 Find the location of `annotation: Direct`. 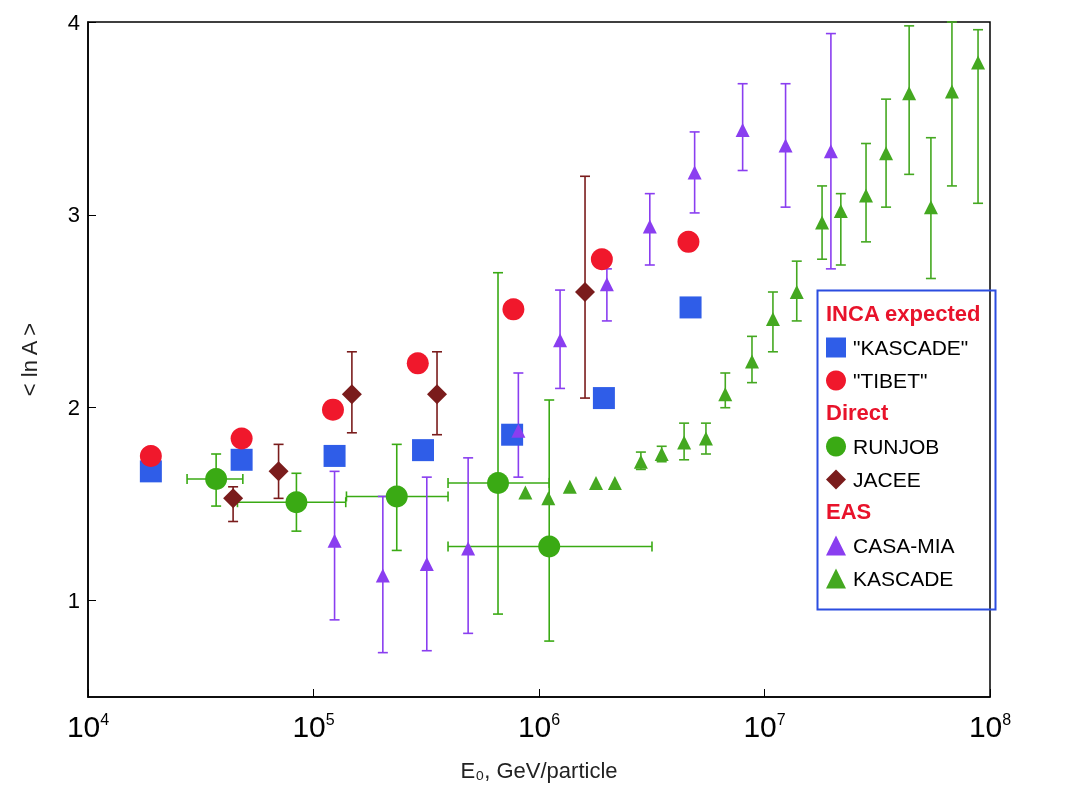

annotation: Direct is located at coordinates (858, 412).